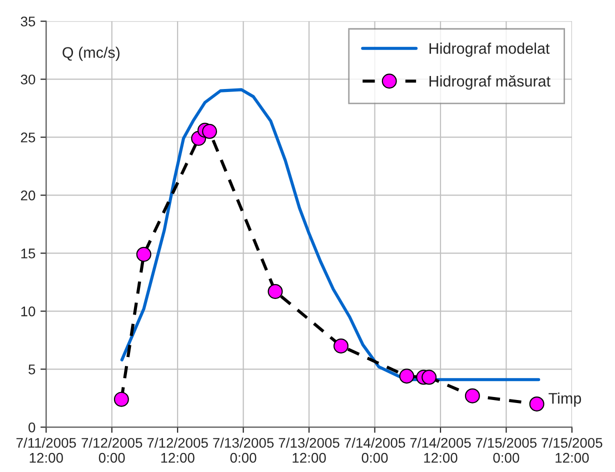  I want to click on x-tick-label: 7/12/2005 12:00, so click(177, 450).